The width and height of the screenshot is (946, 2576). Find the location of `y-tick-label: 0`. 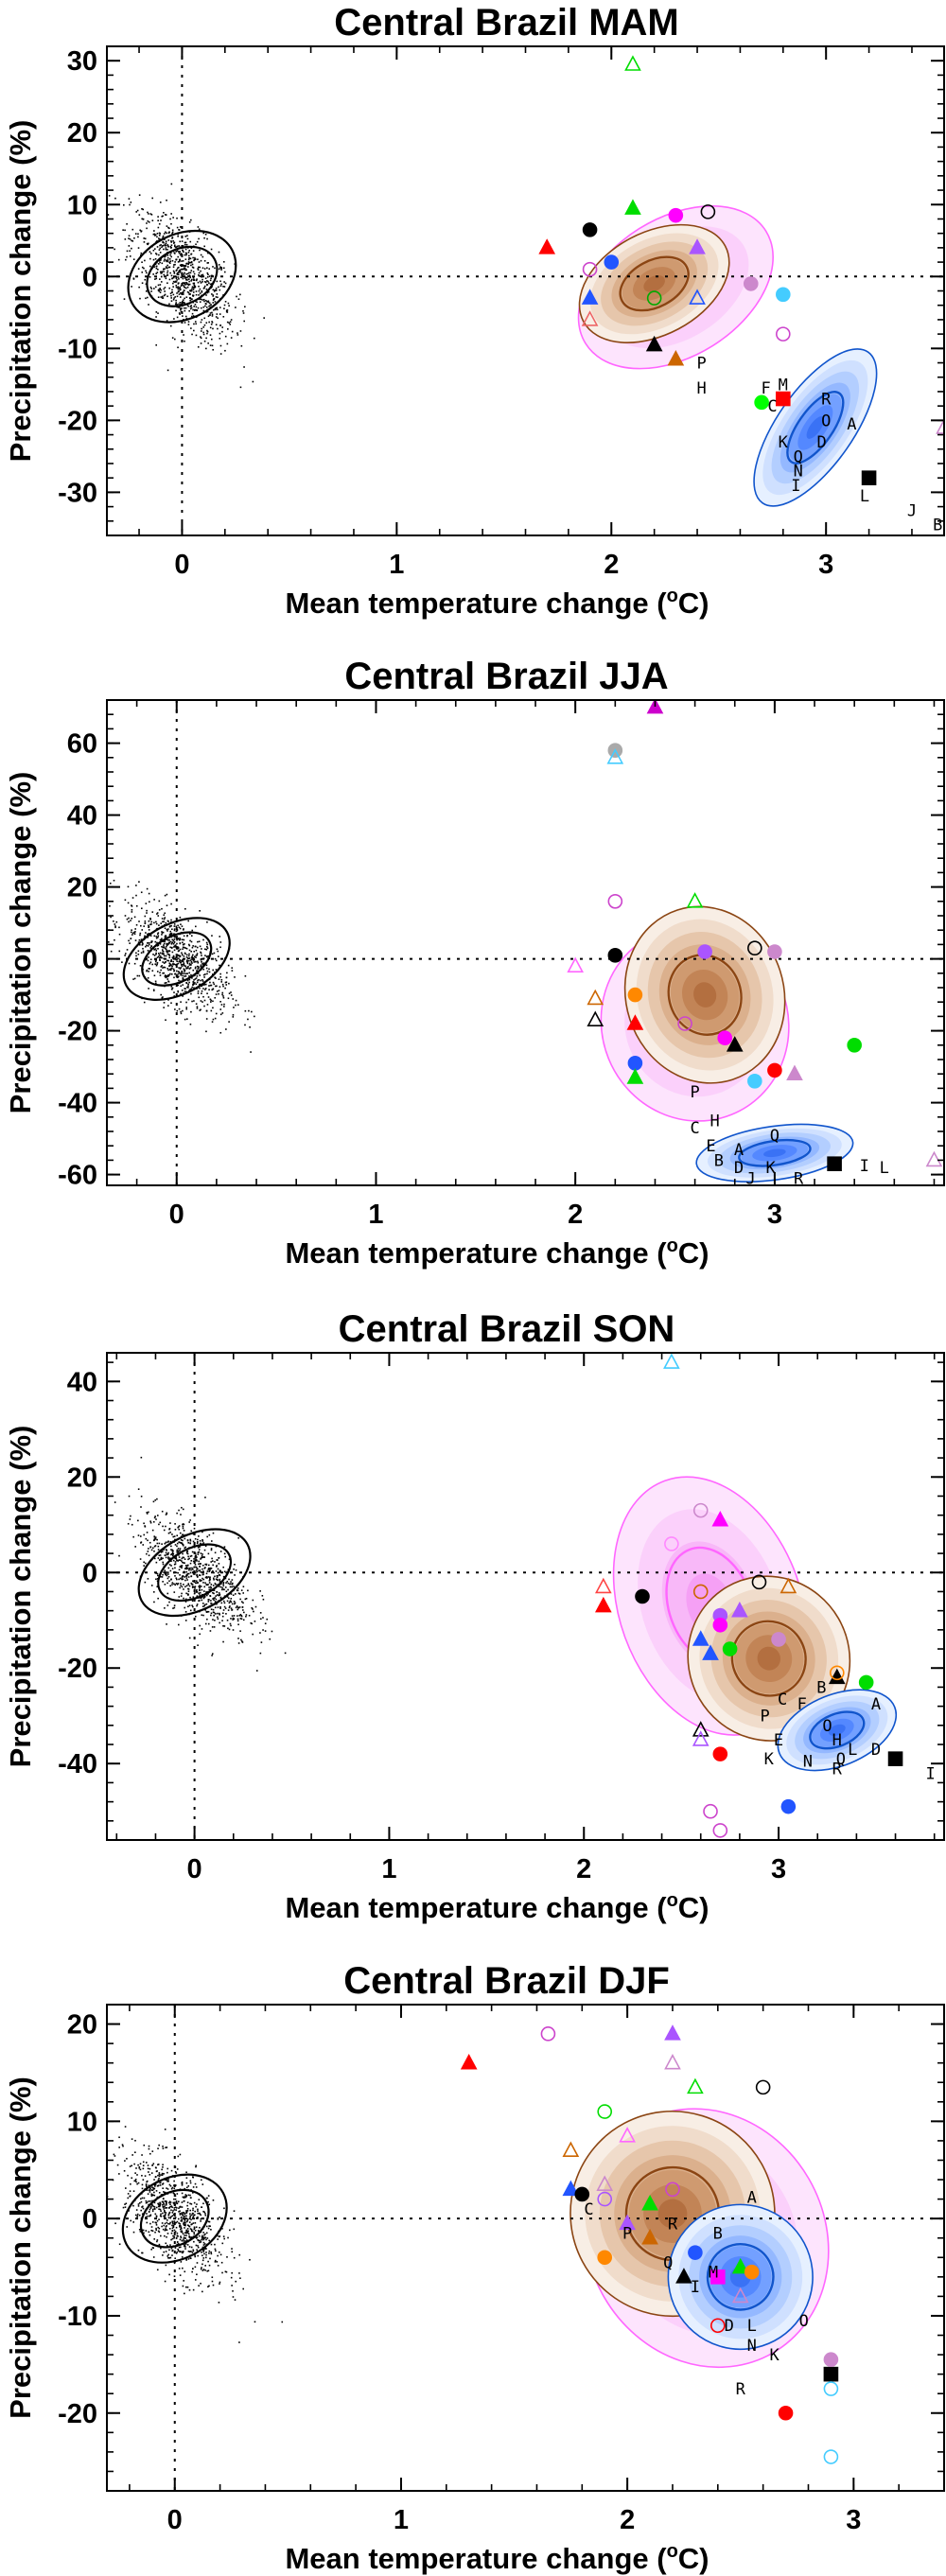

y-tick-label: 0 is located at coordinates (89, 960).